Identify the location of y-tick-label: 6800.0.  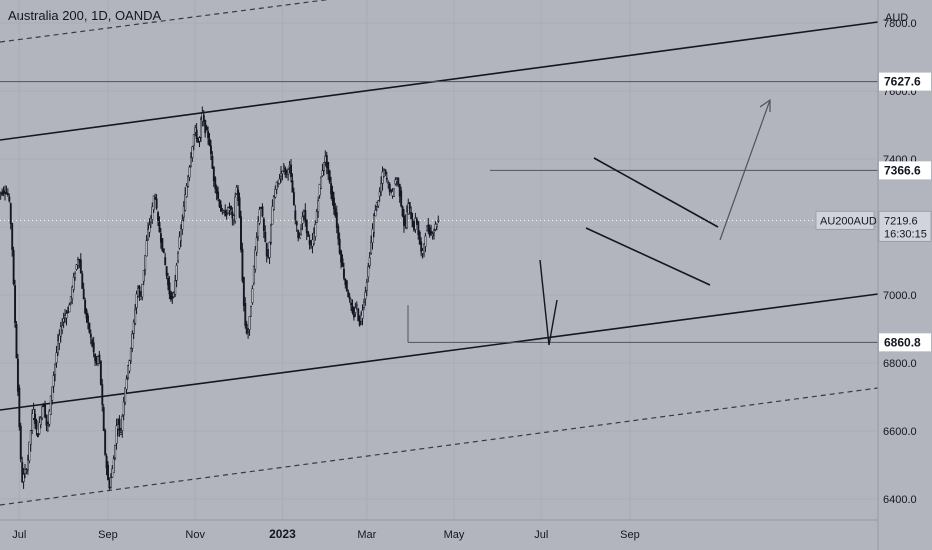
(900, 364).